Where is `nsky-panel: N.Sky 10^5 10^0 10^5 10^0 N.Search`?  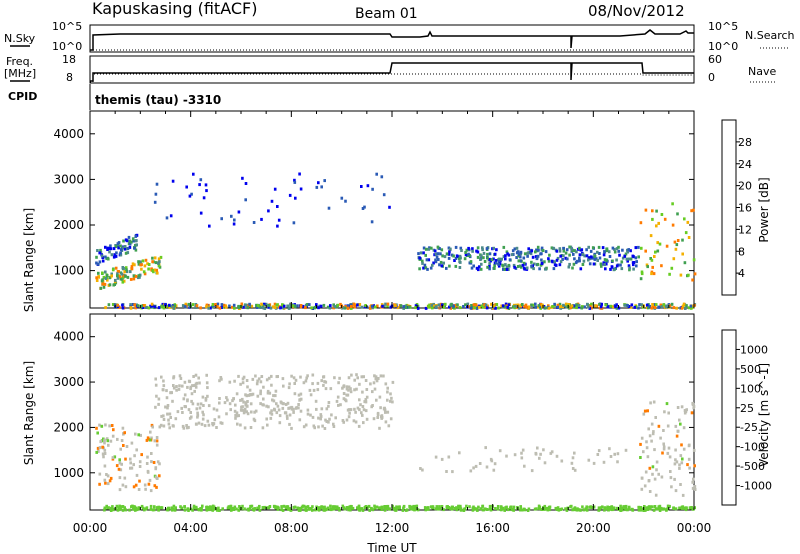
nsky-panel: N.Sky 10^5 10^0 10^5 10^0 N.Search is located at coordinates (399, 36).